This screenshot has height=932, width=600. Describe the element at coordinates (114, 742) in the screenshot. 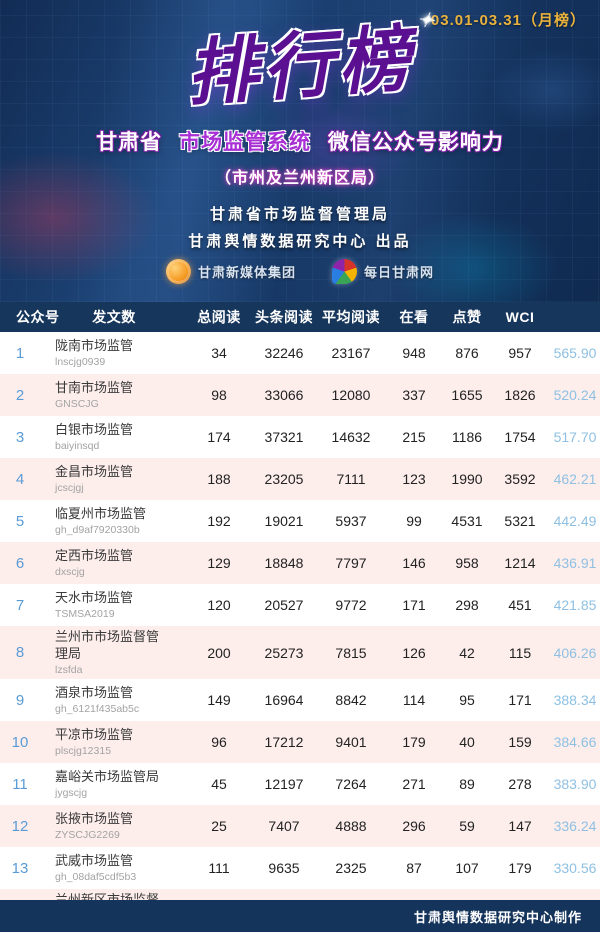

I see `account-cell: 平凉市场监管 plscjg12315` at that location.